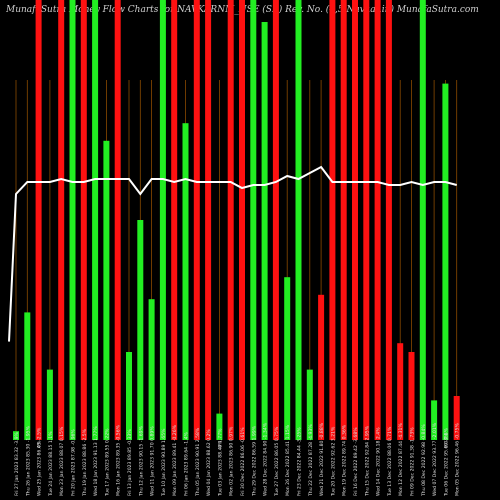 The height and width of the screenshot is (500, 500). I want to click on date-label: Fri 09 Dec 2022 91.38 -1.73%, so click(413, 461).